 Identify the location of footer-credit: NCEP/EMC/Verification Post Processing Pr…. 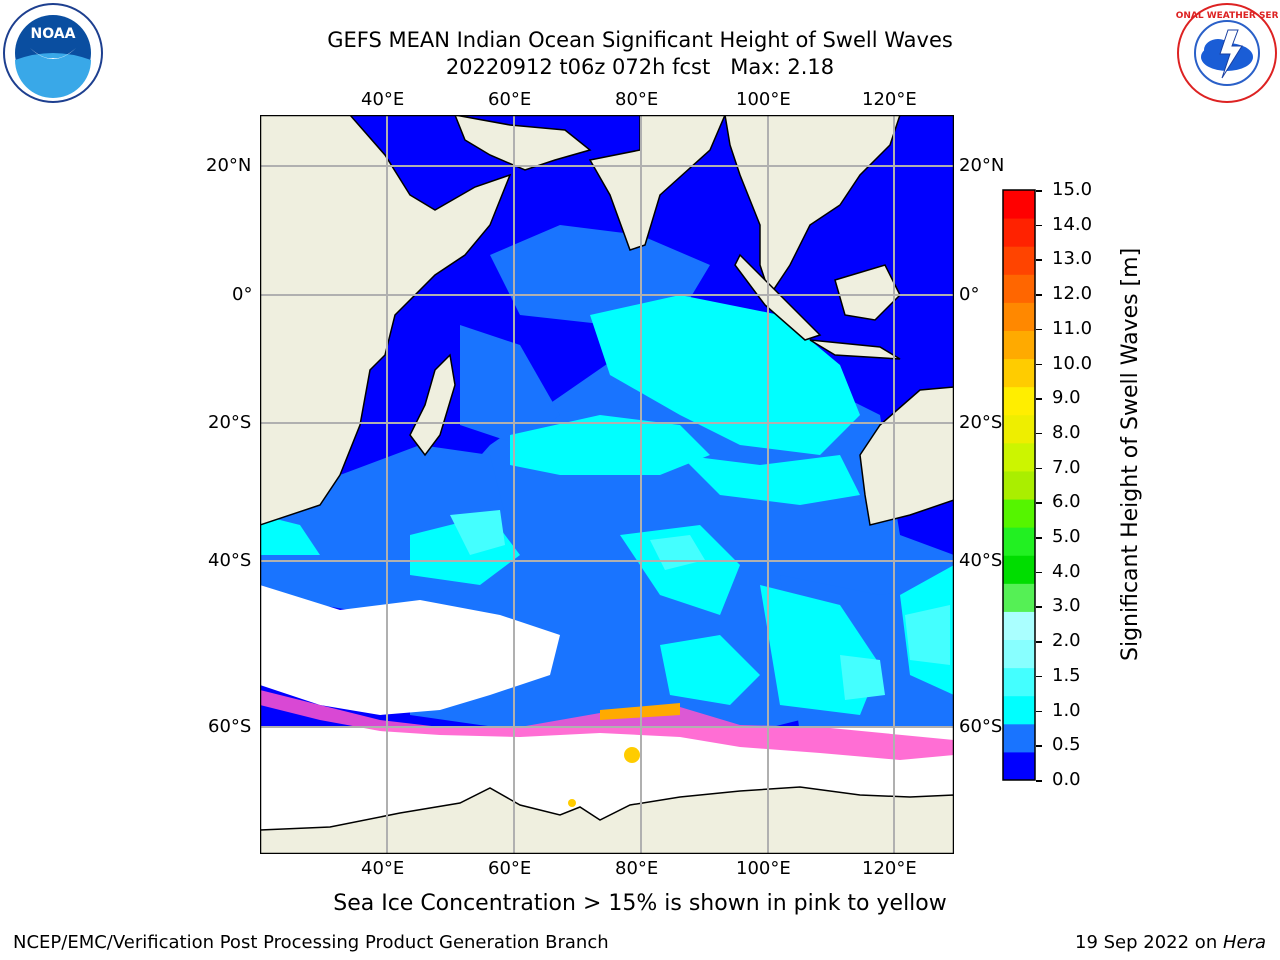
(311, 942).